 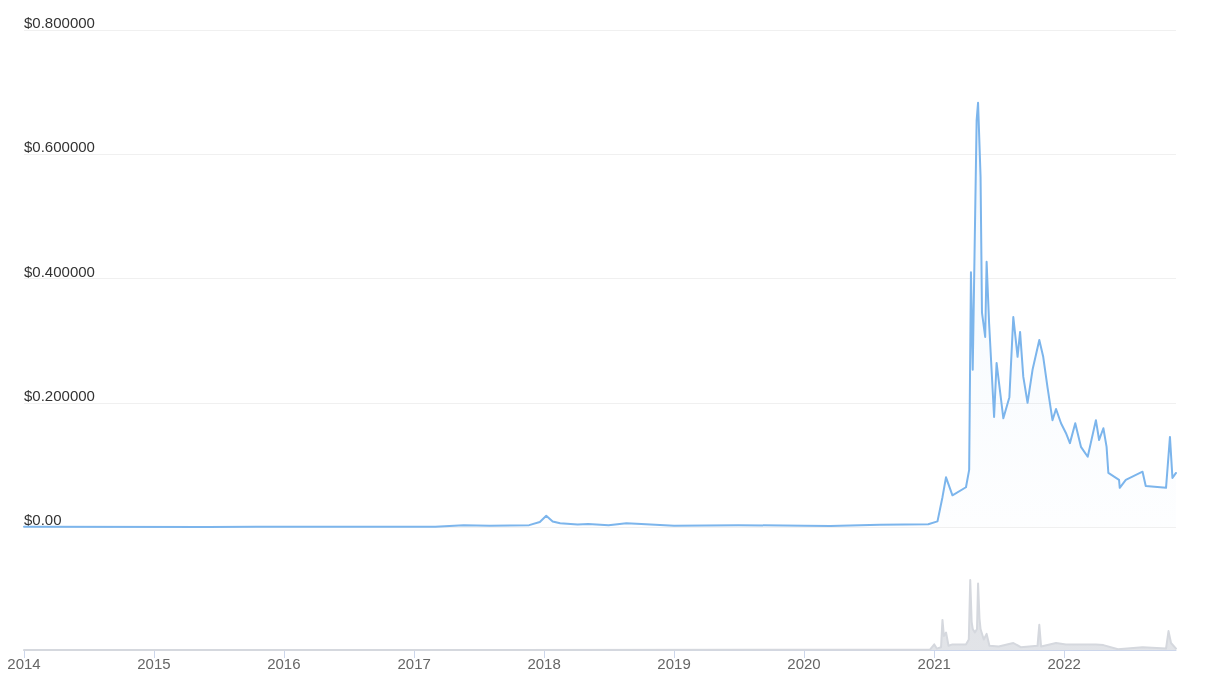 I want to click on x-tick-label: 2021, so click(x=934, y=663).